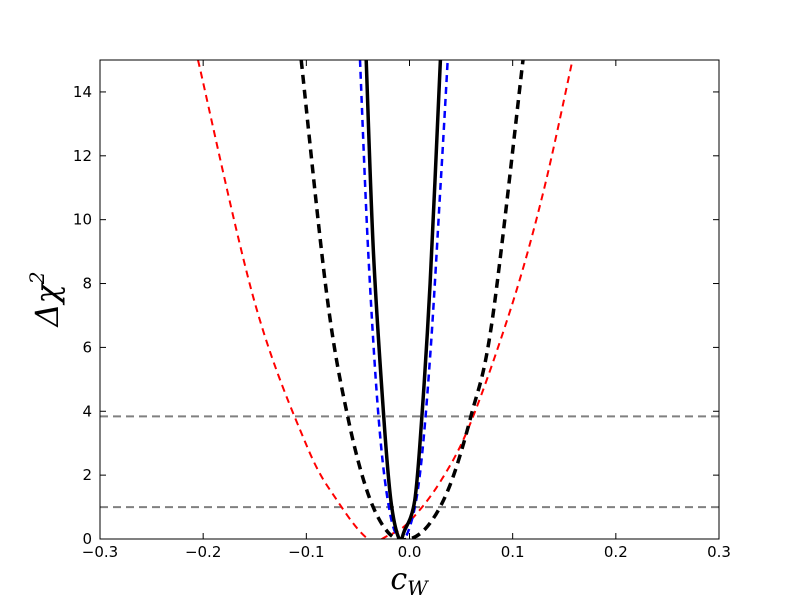  What do you see at coordinates (87, 411) in the screenshot?
I see `y-tick-label: 4` at bounding box center [87, 411].